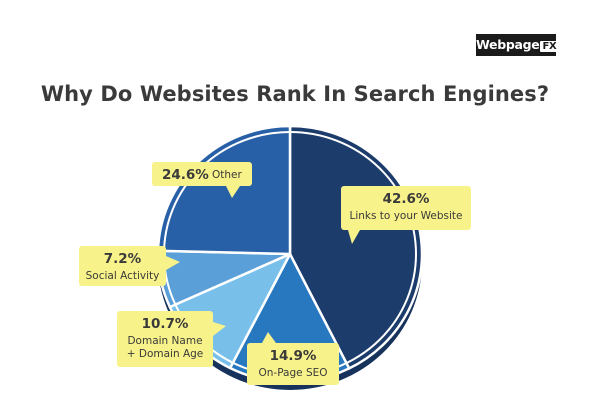  What do you see at coordinates (406, 199) in the screenshot?
I see `callout-percent: 42.6%` at bounding box center [406, 199].